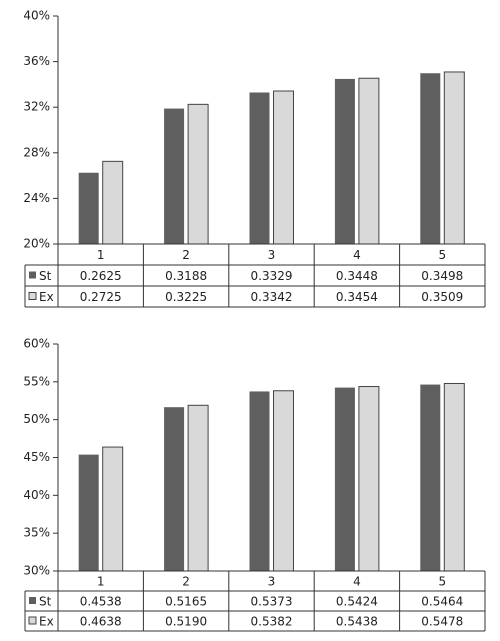 This screenshot has height=641, width=500. I want to click on table-value: 0.5438, so click(357, 622).